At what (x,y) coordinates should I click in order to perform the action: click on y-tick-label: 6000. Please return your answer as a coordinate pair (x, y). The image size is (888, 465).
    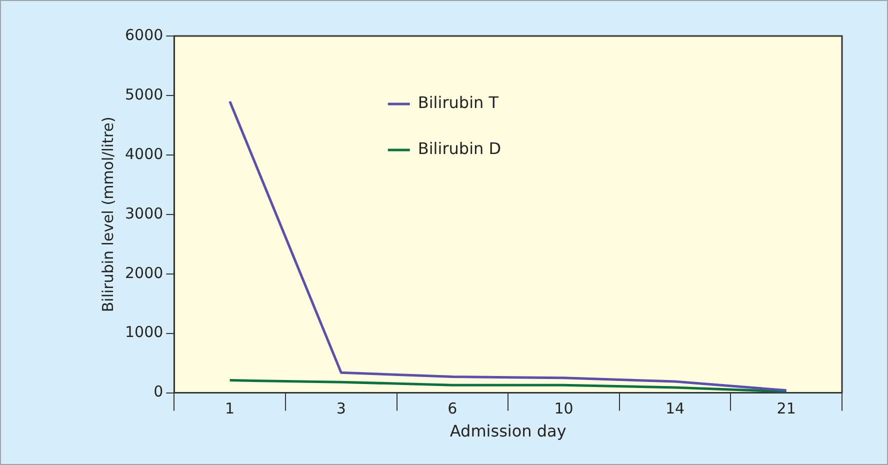
    Looking at the image, I should click on (144, 35).